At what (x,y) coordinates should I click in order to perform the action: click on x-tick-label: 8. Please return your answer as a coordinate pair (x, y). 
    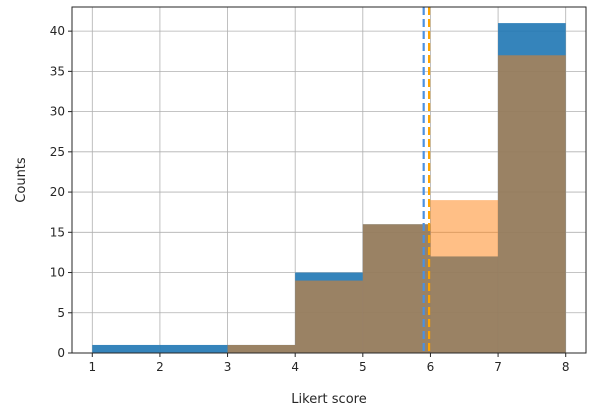
    Looking at the image, I should click on (566, 367).